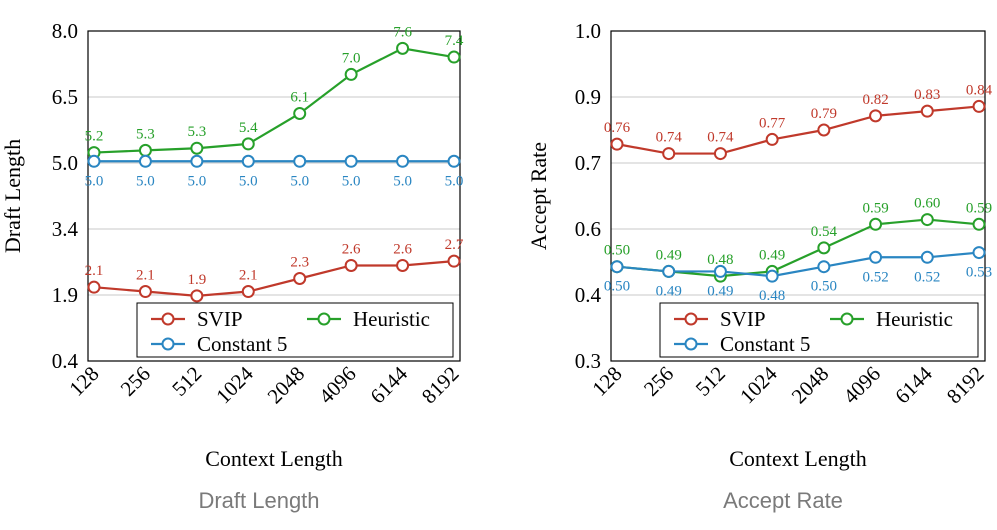 Image resolution: width=997 pixels, height=530 pixels. Describe the element at coordinates (772, 296) in the screenshot. I see `data-label-constant-5: 0.48` at that location.